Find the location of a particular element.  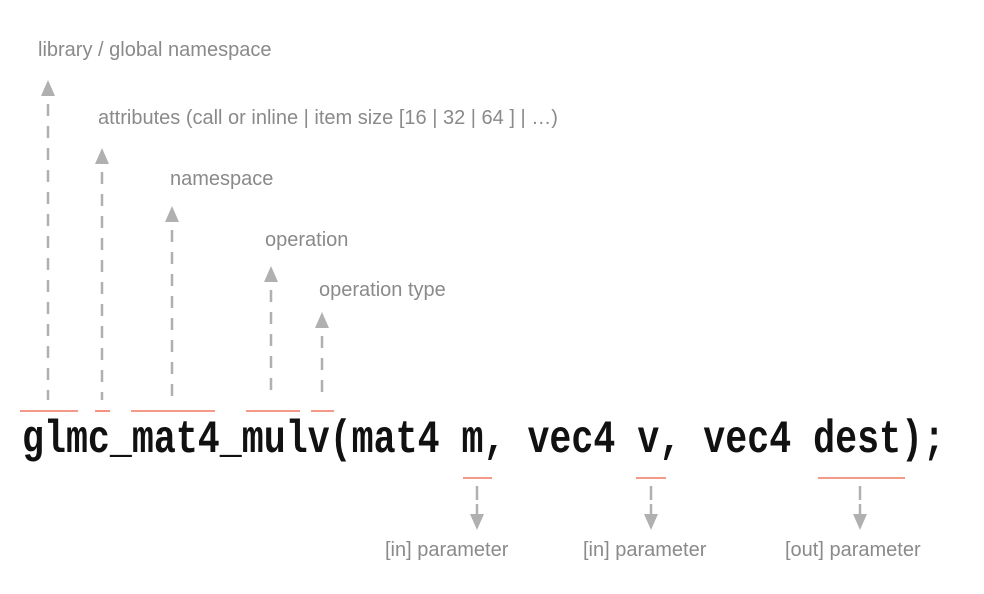

arrow-operation is located at coordinates (271, 333).